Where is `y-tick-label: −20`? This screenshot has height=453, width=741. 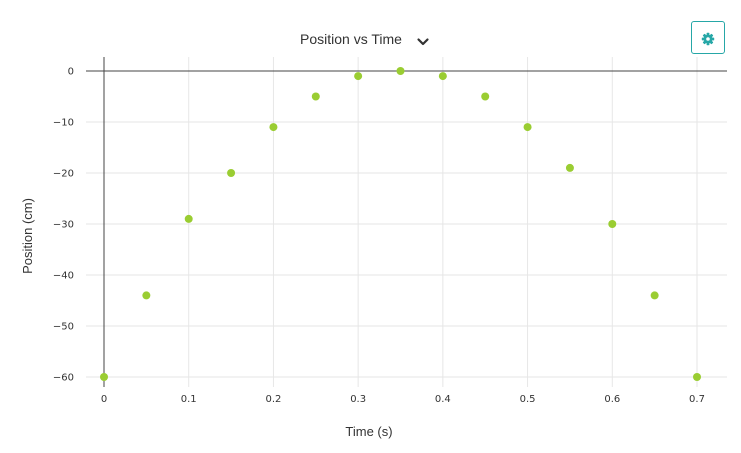 y-tick-label: −20 is located at coordinates (63, 174).